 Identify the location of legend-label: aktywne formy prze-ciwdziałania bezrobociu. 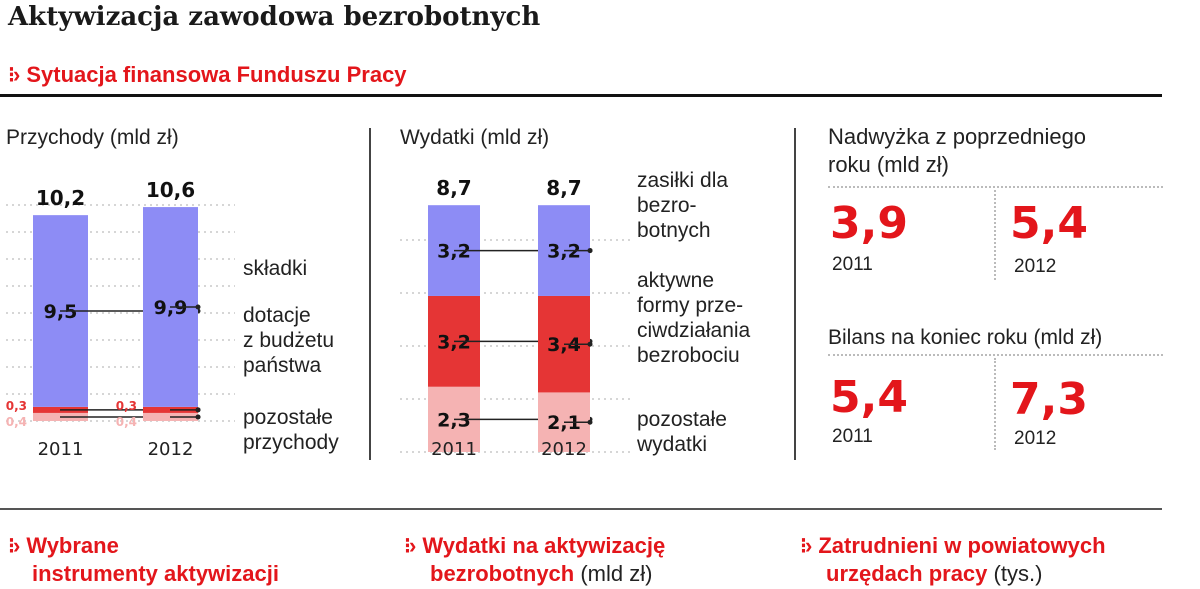
(694, 318).